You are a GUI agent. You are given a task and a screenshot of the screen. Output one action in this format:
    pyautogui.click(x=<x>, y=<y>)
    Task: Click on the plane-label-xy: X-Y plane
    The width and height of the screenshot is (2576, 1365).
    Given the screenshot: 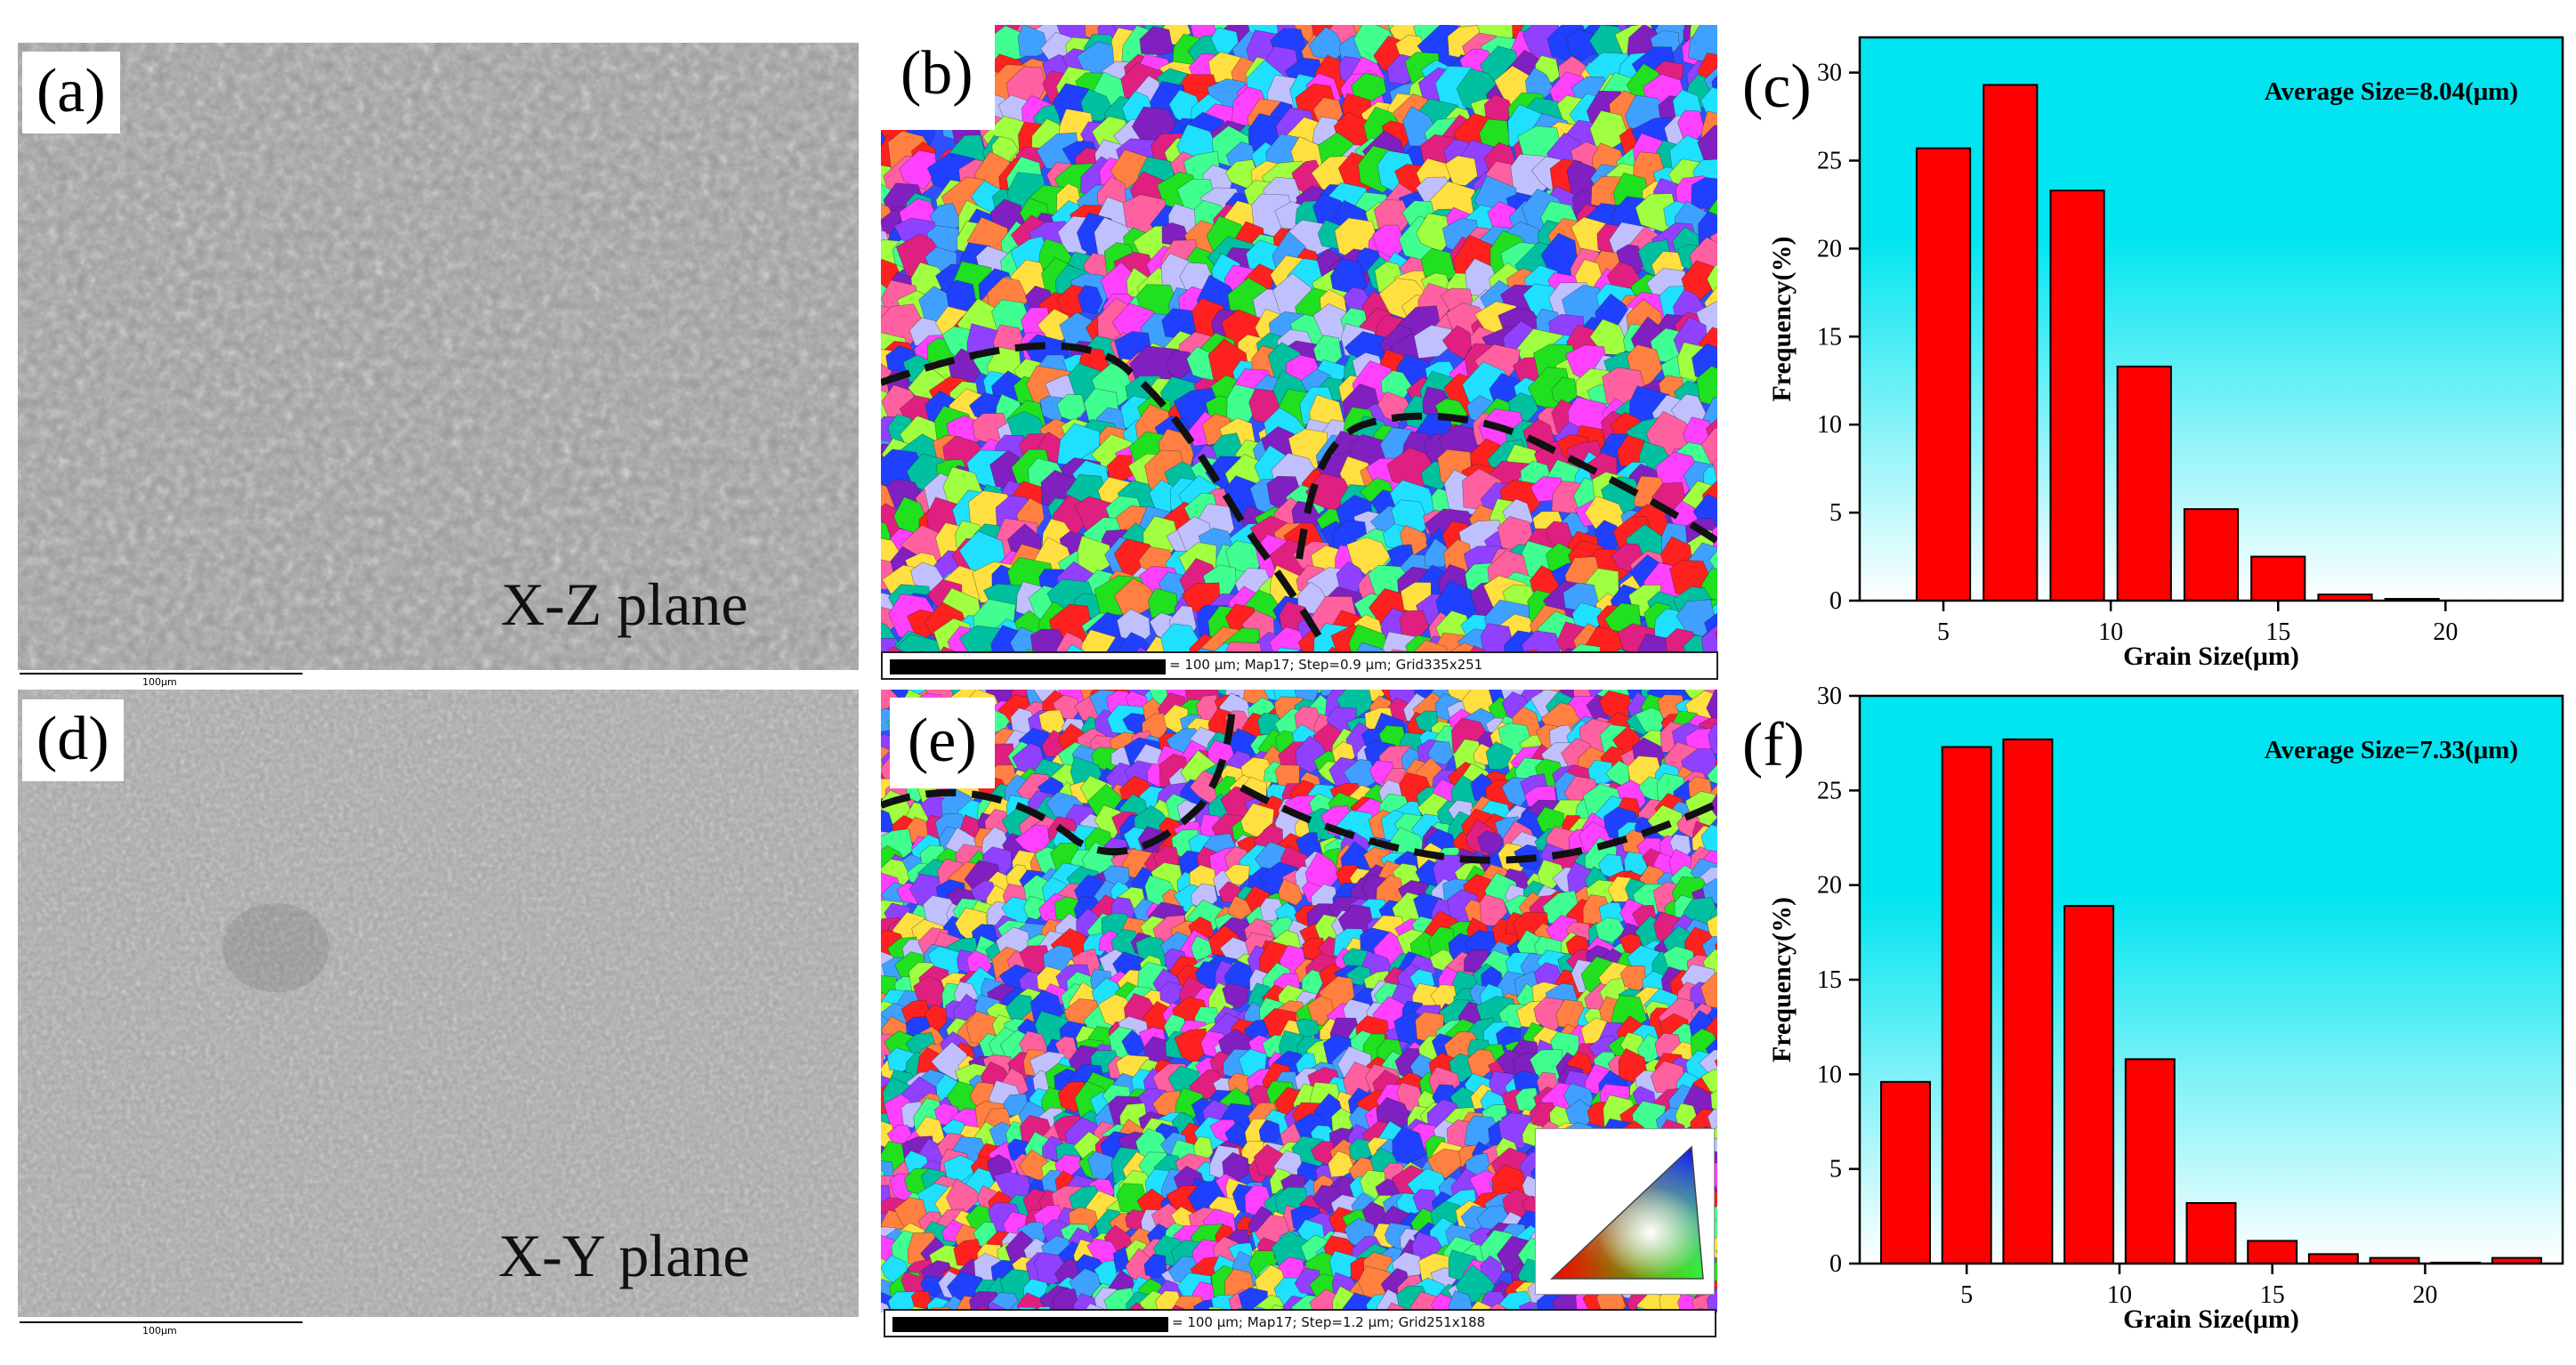 What is the action you would take?
    pyautogui.click(x=624, y=1255)
    